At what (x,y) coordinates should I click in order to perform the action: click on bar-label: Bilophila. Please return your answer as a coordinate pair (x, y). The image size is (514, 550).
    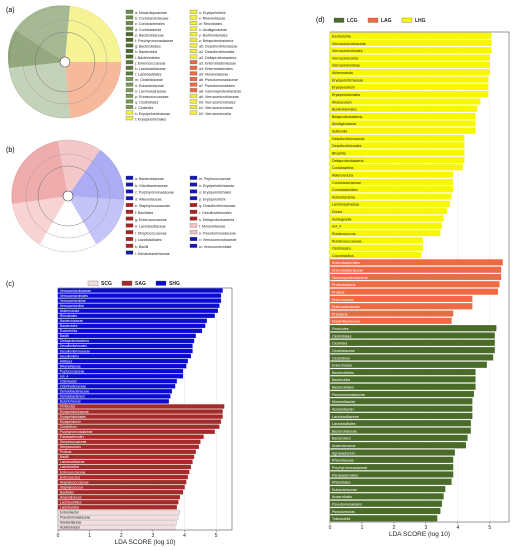
    Looking at the image, I should click on (339, 154).